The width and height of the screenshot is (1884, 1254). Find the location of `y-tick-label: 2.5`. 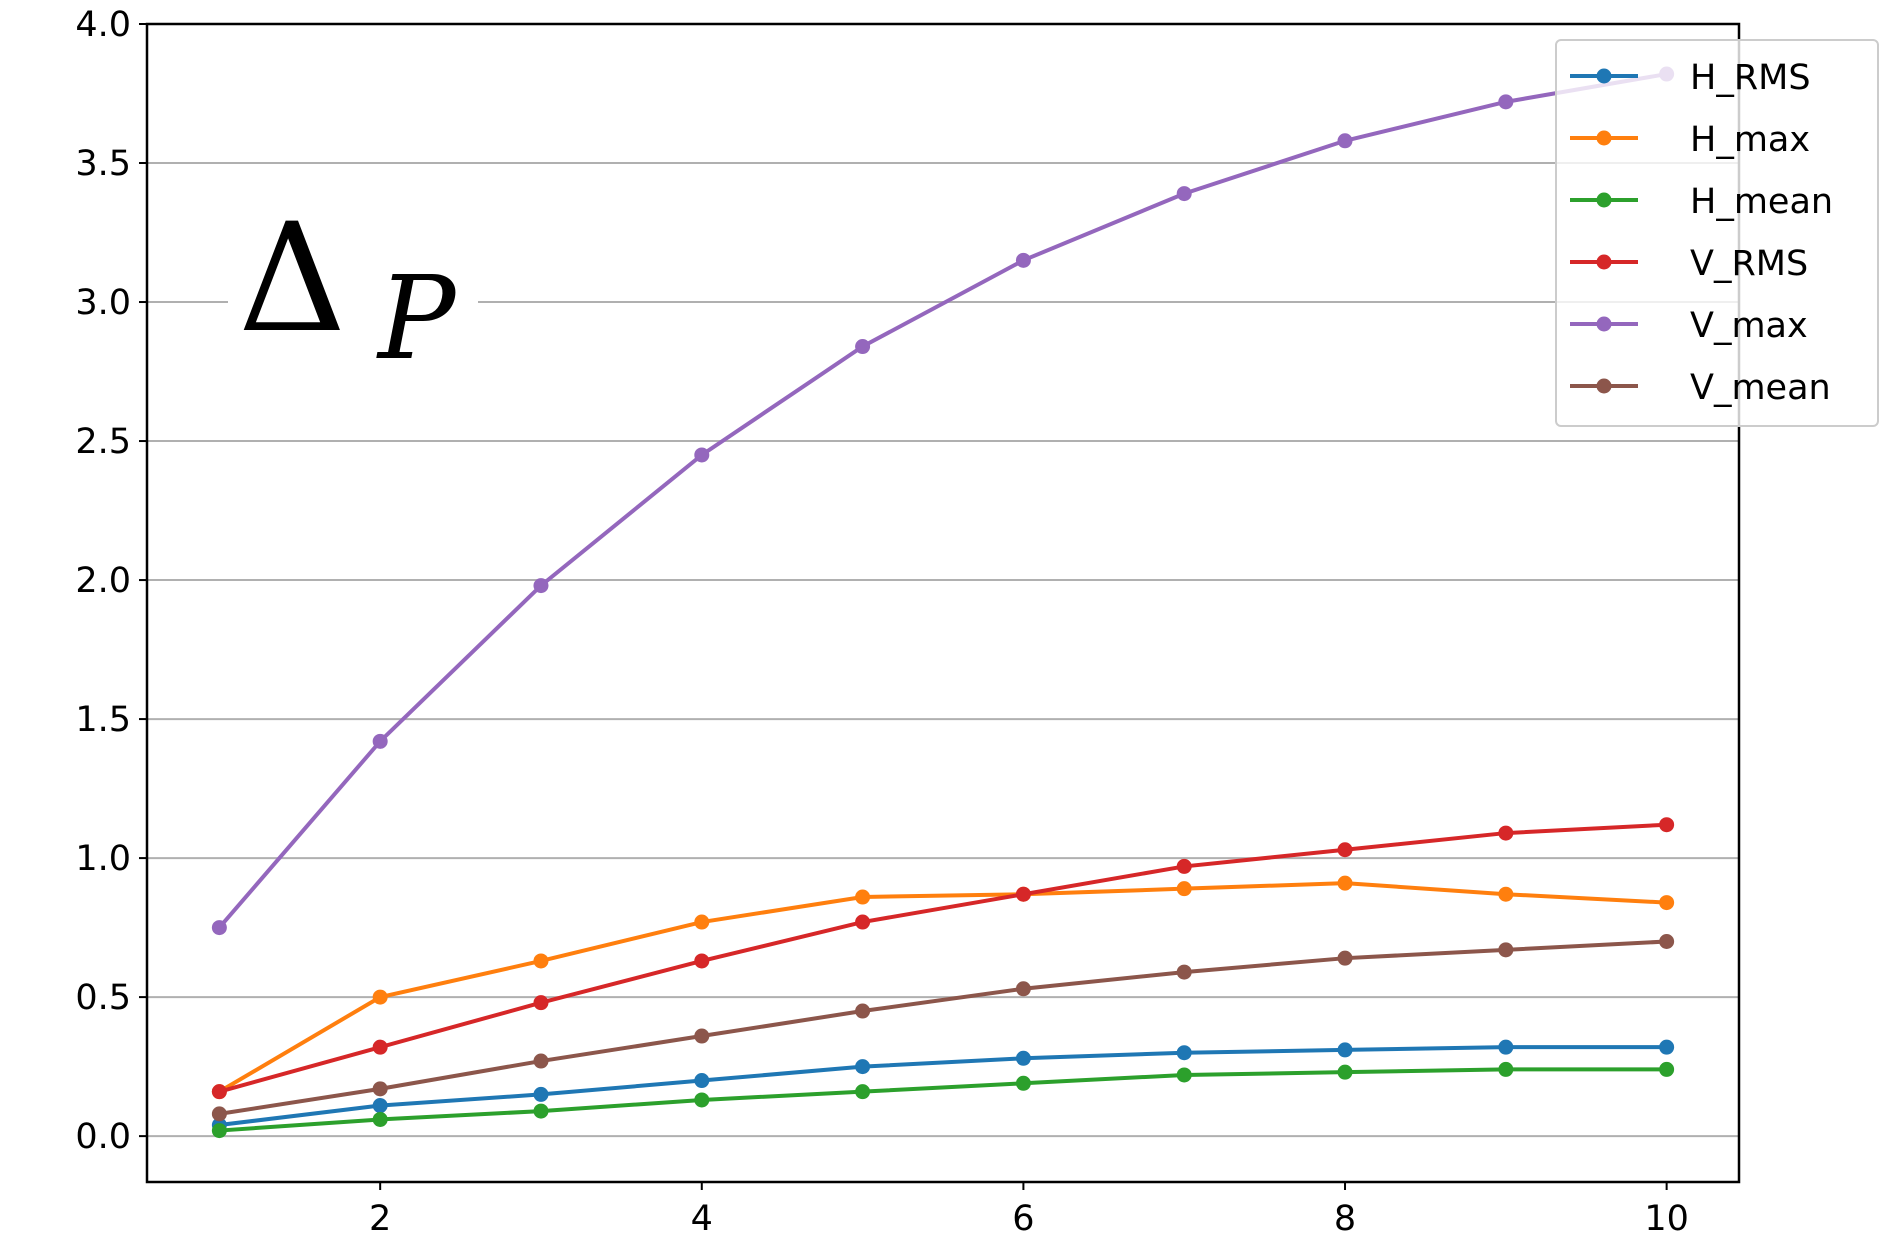

y-tick-label: 2.5 is located at coordinates (103, 442).